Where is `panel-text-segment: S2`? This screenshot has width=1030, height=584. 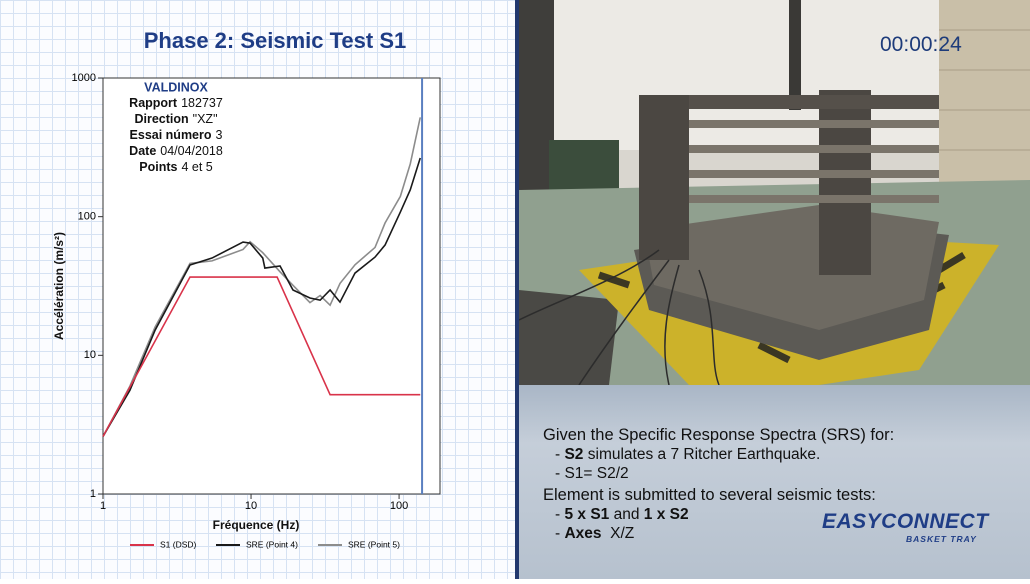 panel-text-segment: S2 is located at coordinates (574, 454).